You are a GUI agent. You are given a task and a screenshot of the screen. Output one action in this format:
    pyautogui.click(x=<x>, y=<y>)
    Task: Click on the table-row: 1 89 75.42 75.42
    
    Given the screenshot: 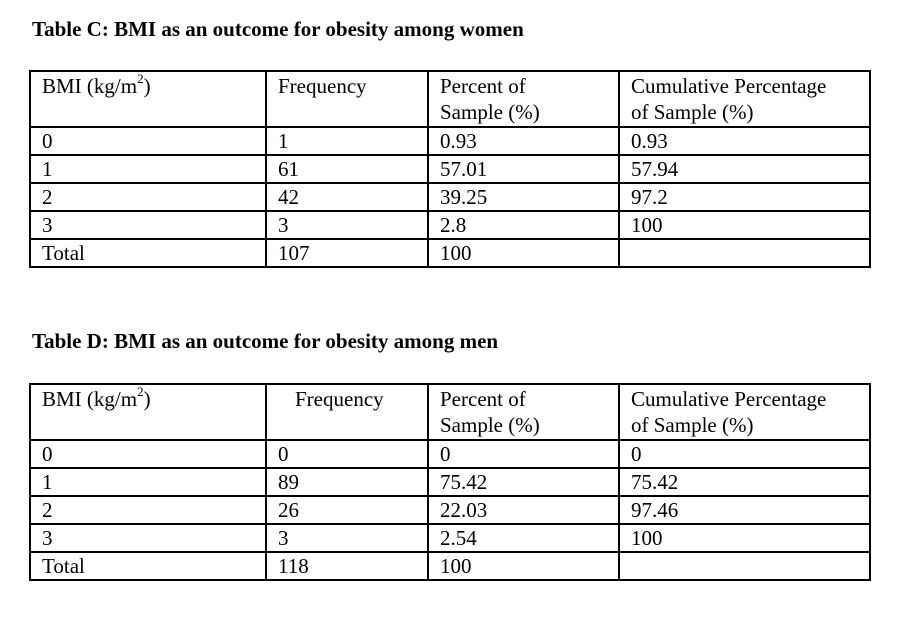 What is the action you would take?
    pyautogui.click(x=450, y=482)
    